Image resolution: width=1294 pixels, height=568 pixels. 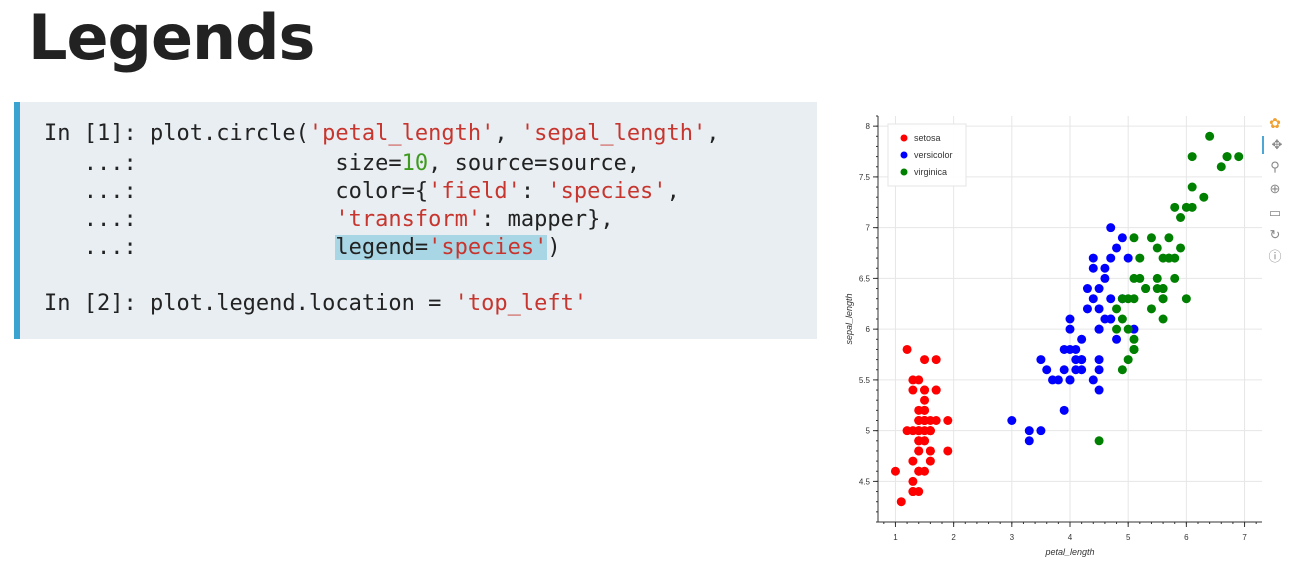 I want to click on legend-label-virginica: virginica, so click(x=930, y=172).